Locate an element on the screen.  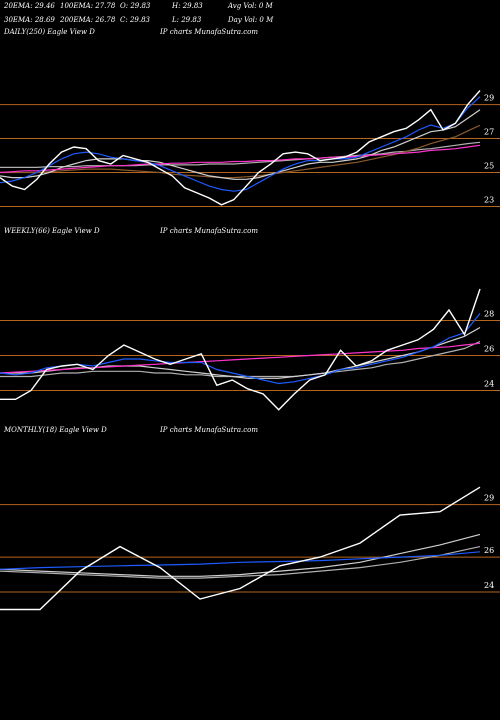
header-stat: 100EMA: 27.78 is located at coordinates (88, 6).